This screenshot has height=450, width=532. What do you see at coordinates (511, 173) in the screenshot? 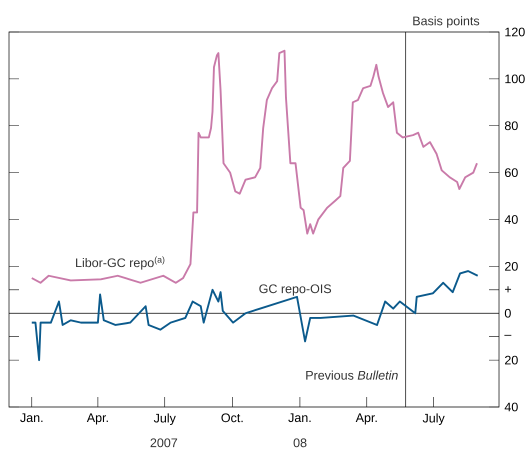
I see `y-tick-label: 60` at bounding box center [511, 173].